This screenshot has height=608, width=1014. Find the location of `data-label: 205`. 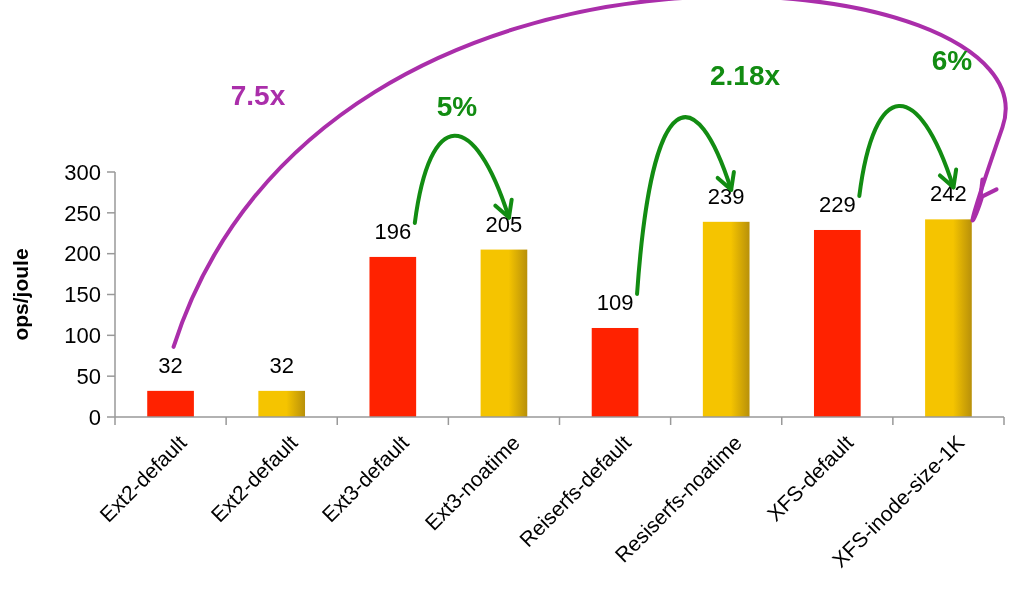

data-label: 205 is located at coordinates (504, 224).